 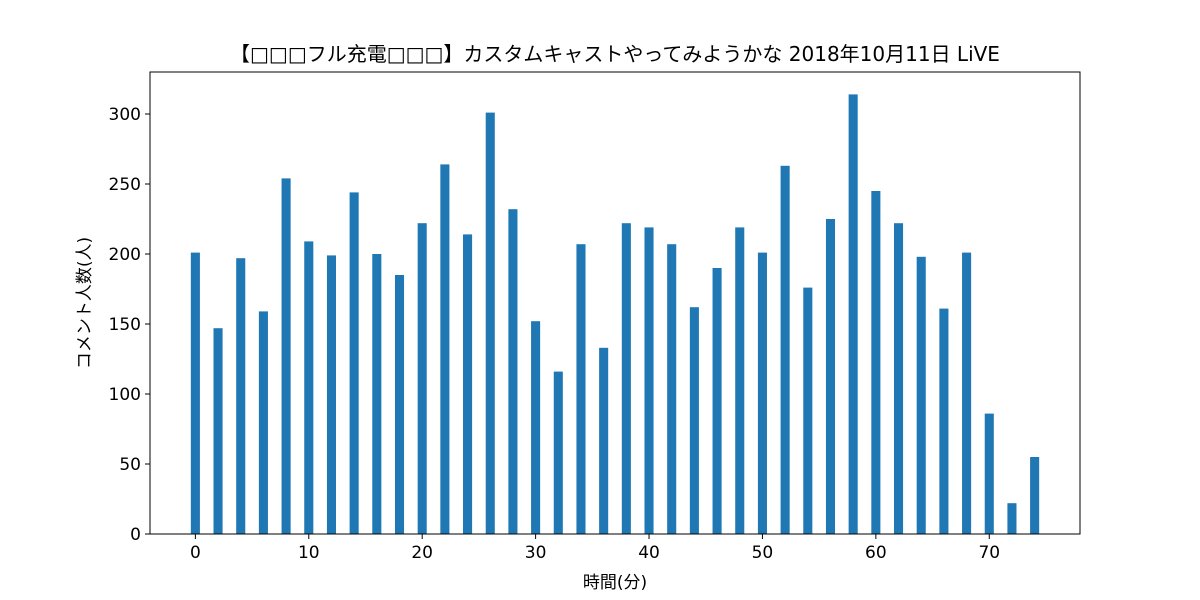 What do you see at coordinates (763, 553) in the screenshot?
I see `x-tick-label: 50` at bounding box center [763, 553].